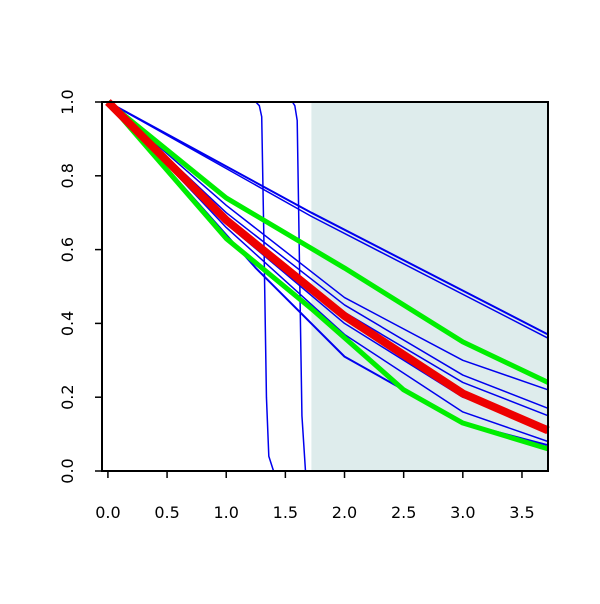 The image size is (600, 604). What do you see at coordinates (403, 512) in the screenshot?
I see `x-tick-label: 2.5` at bounding box center [403, 512].